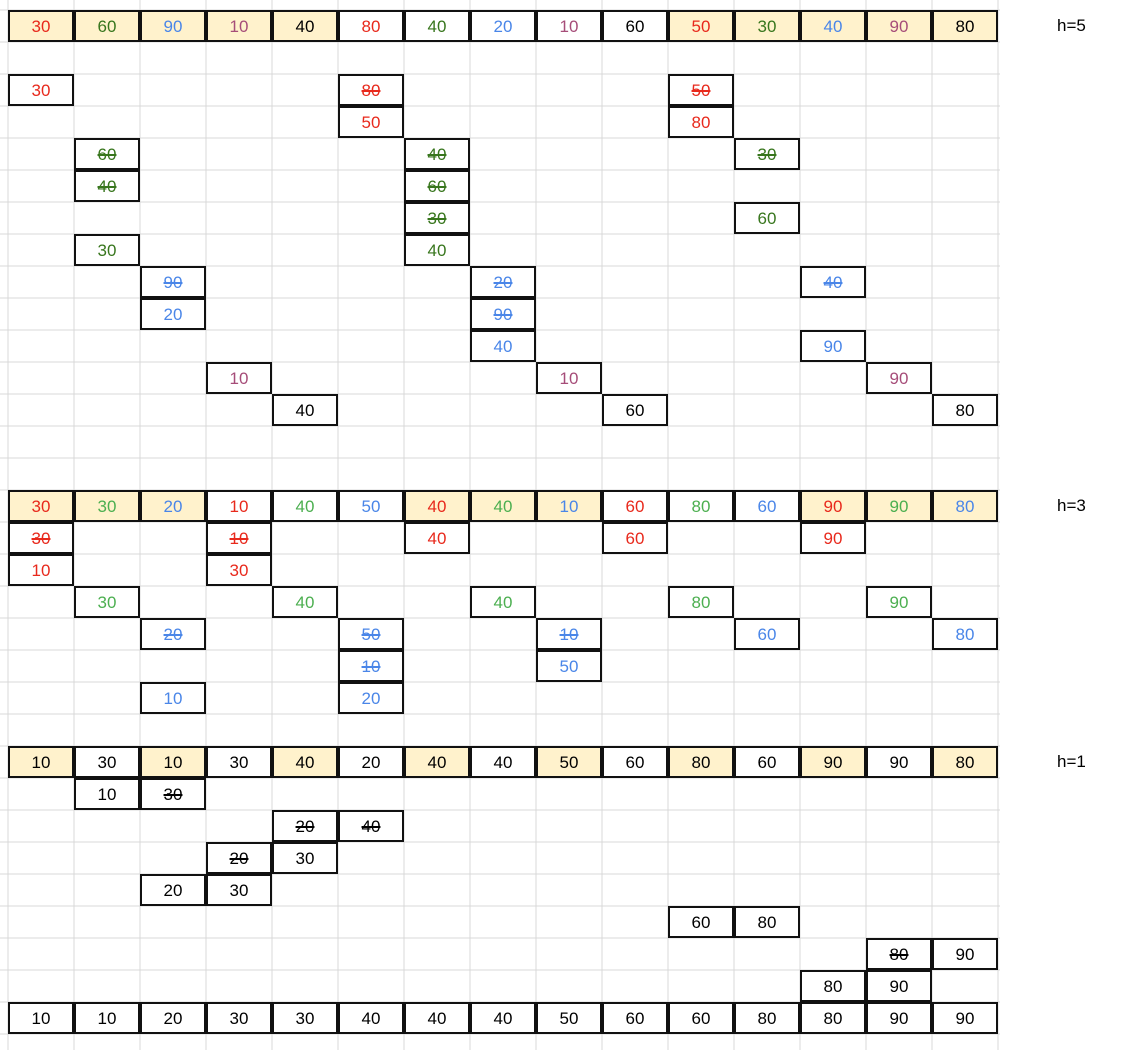 Image resolution: width=1146 pixels, height=1050 pixels. What do you see at coordinates (701, 602) in the screenshot?
I see `step-cell: 80` at bounding box center [701, 602].